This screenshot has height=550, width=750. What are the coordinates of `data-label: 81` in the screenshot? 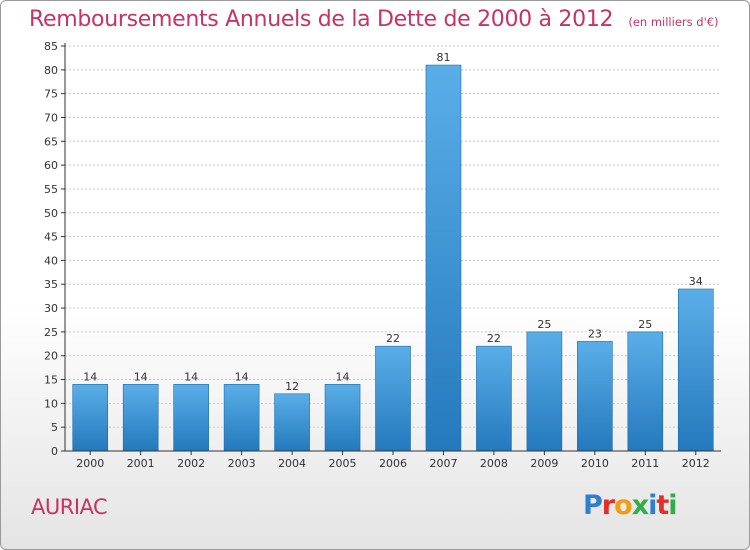 It's located at (443, 57).